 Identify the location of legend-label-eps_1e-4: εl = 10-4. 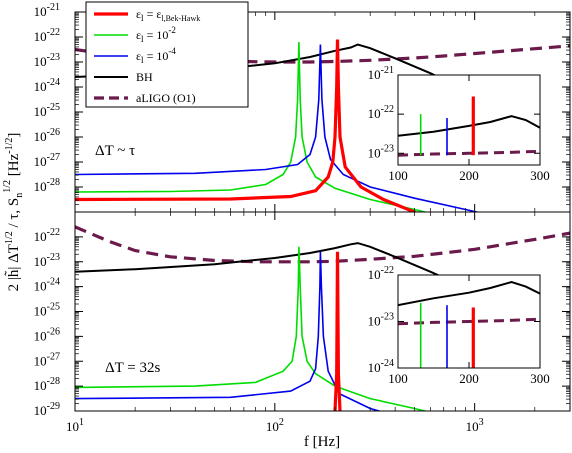
(156, 55).